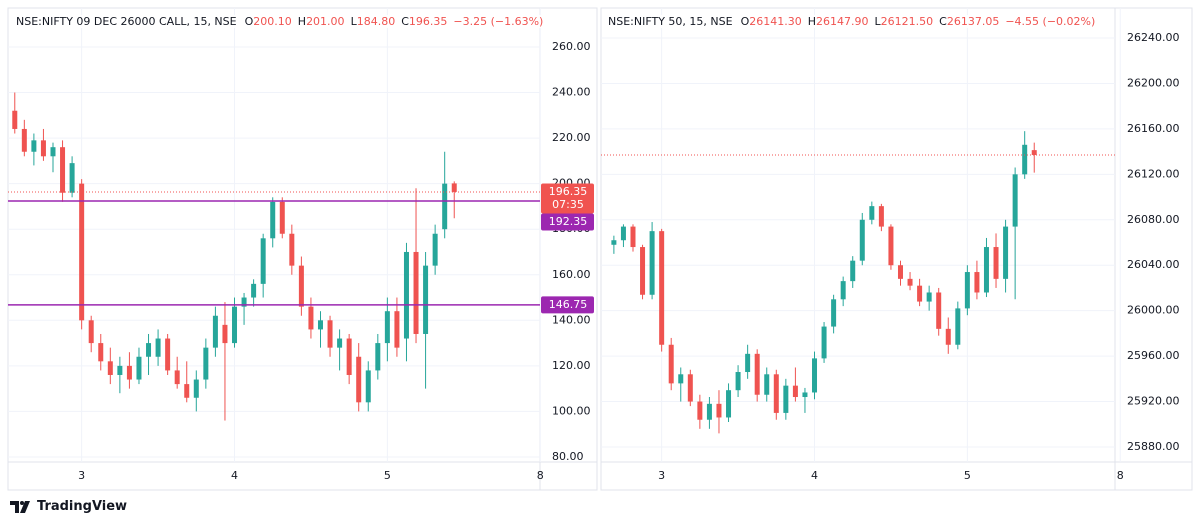 The height and width of the screenshot is (525, 1200). Describe the element at coordinates (1153, 310) in the screenshot. I see `y-tick-label: 26000.00` at that location.